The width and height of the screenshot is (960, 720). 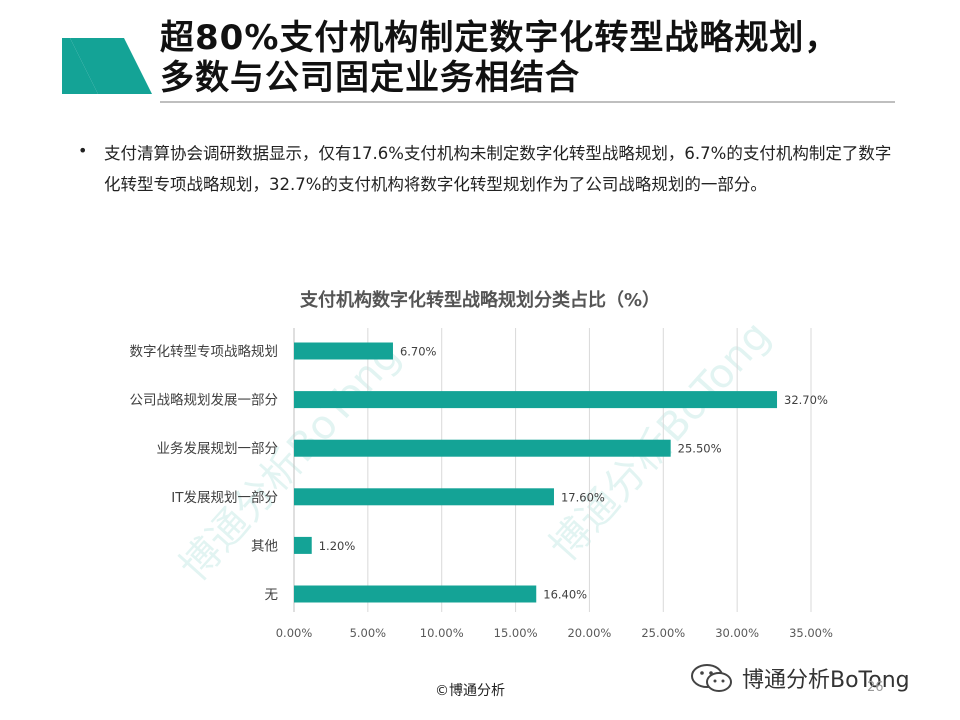 I want to click on category-label-3: IT发展规划一部分, so click(x=224, y=498).